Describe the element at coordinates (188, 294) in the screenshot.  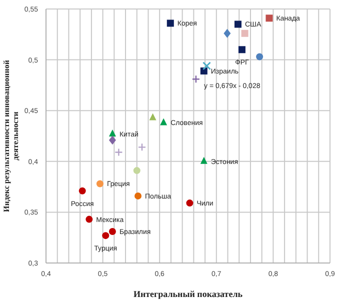
I see `x-axis-title: Интегральный показатель` at that location.